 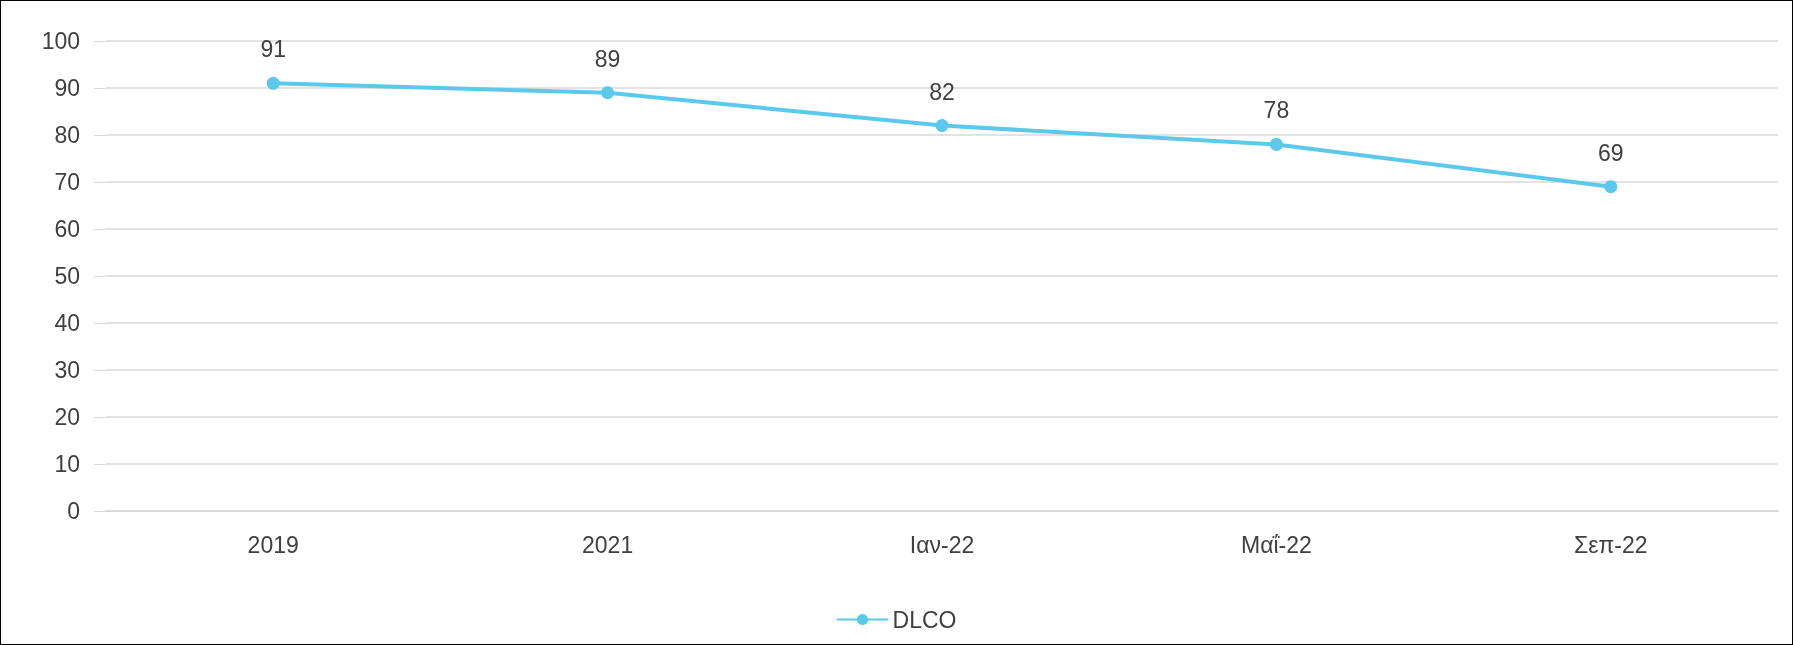 I want to click on data-label: 91, so click(x=273, y=49).